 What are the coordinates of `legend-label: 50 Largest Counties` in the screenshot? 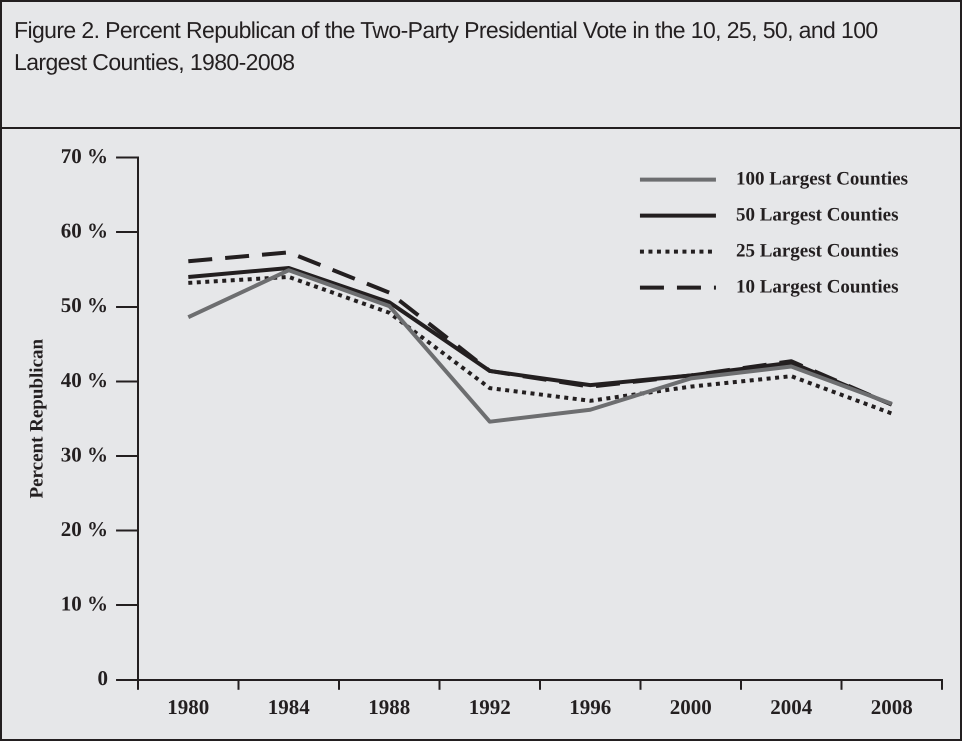 It's located at (817, 215).